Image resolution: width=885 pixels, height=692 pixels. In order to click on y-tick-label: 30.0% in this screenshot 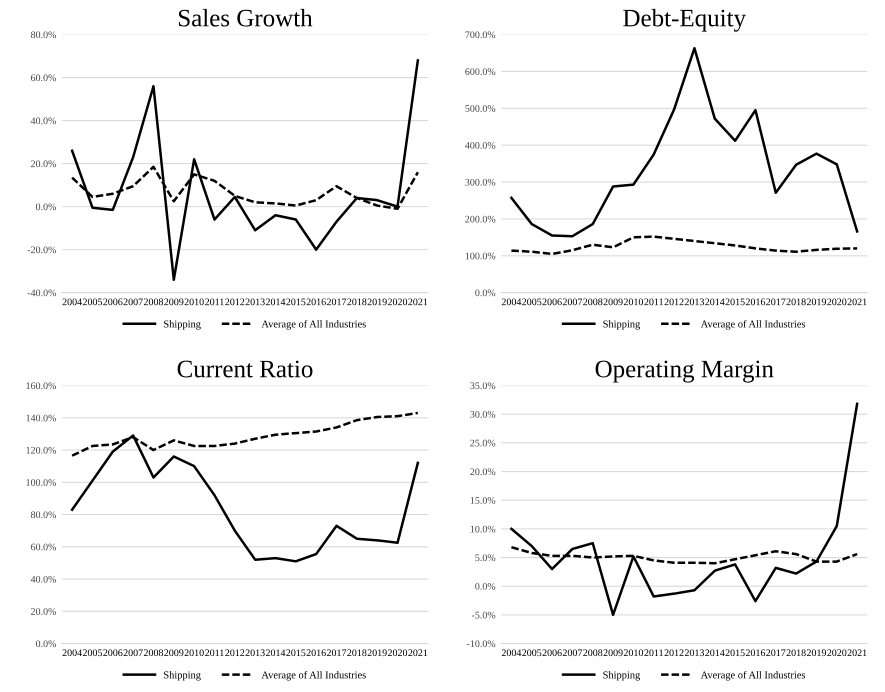, I will do `click(483, 414)`.